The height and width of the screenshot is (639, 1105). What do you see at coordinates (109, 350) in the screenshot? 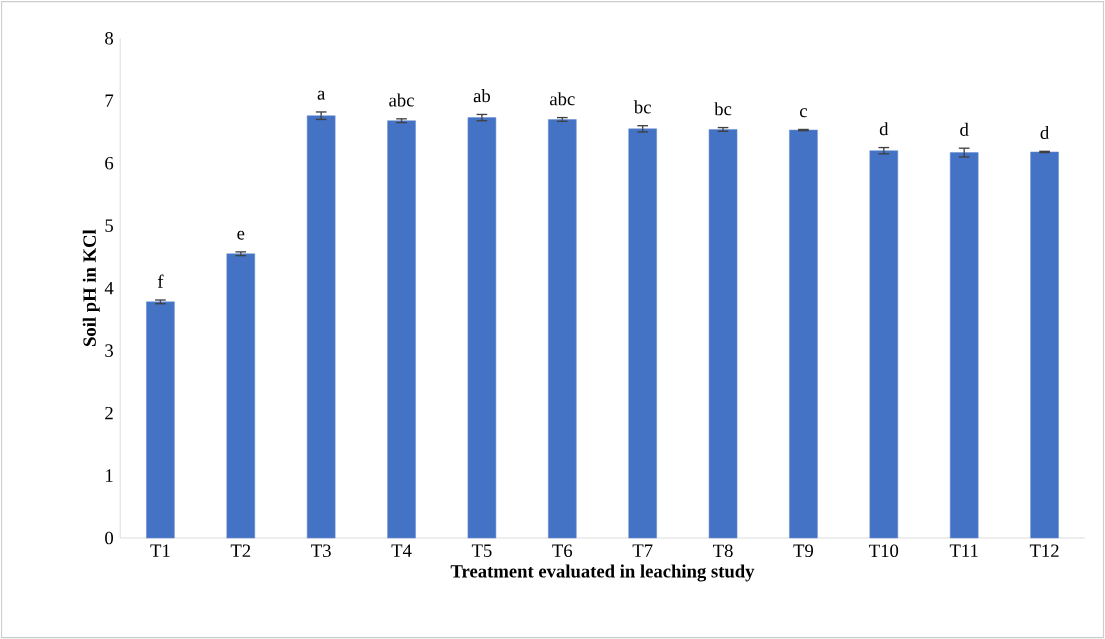
I see `y-tick-label: 3` at bounding box center [109, 350].